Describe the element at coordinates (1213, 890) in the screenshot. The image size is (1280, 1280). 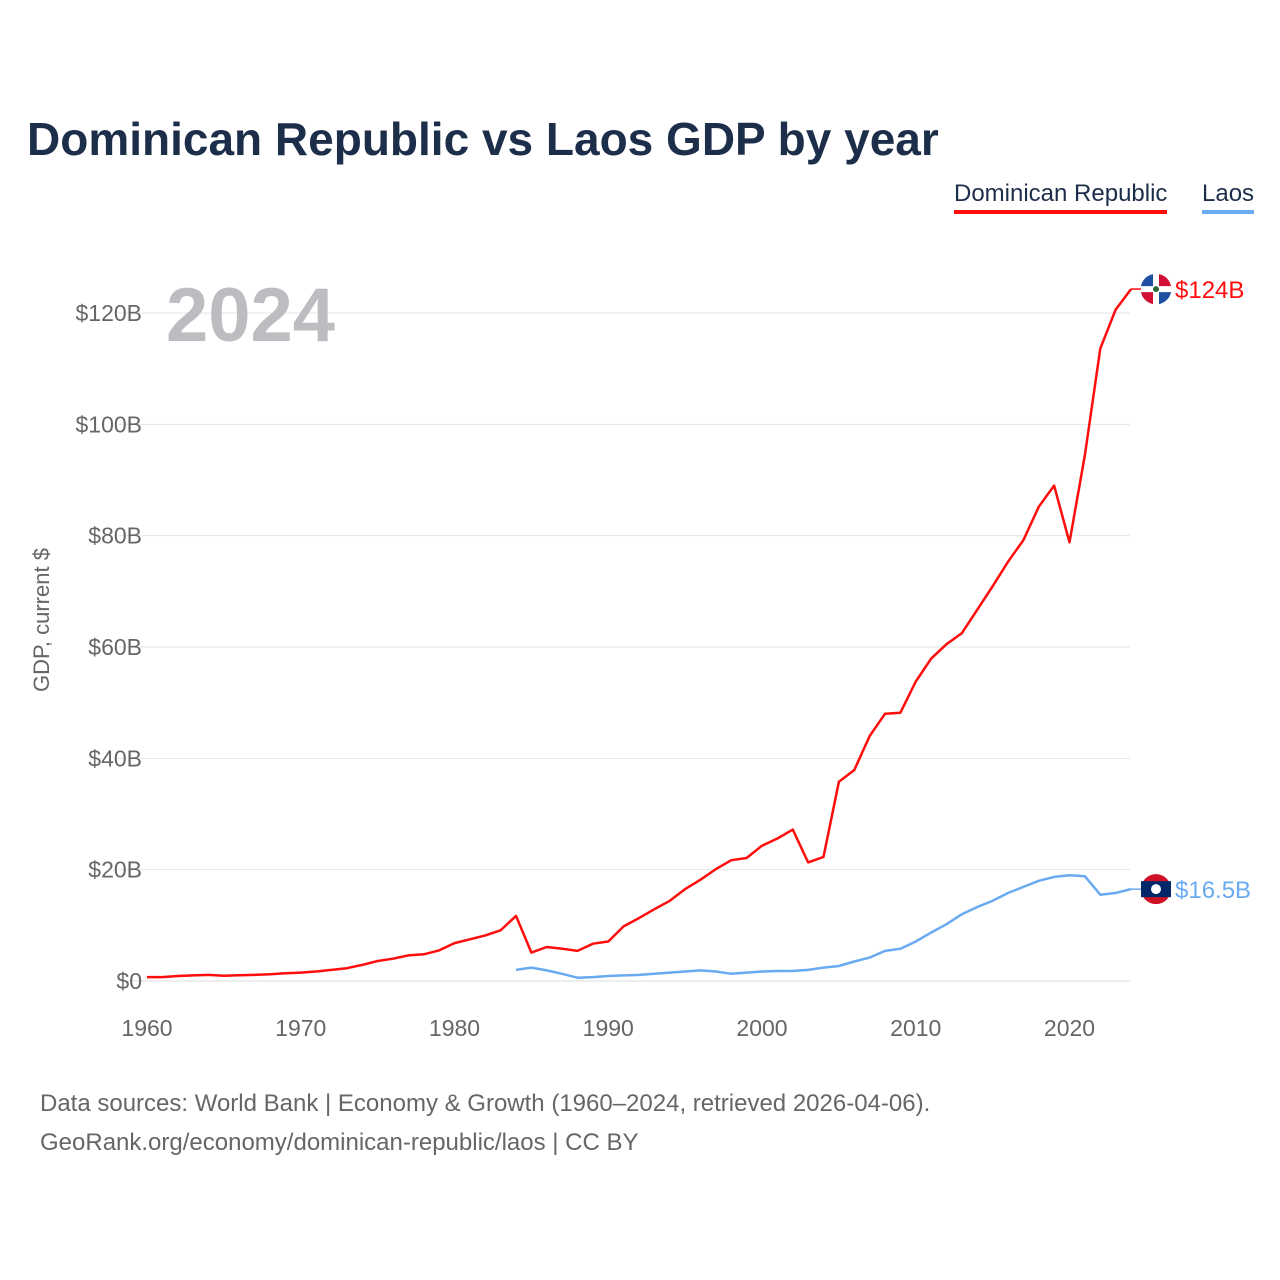
I see `end-value-label: $16.5B` at that location.